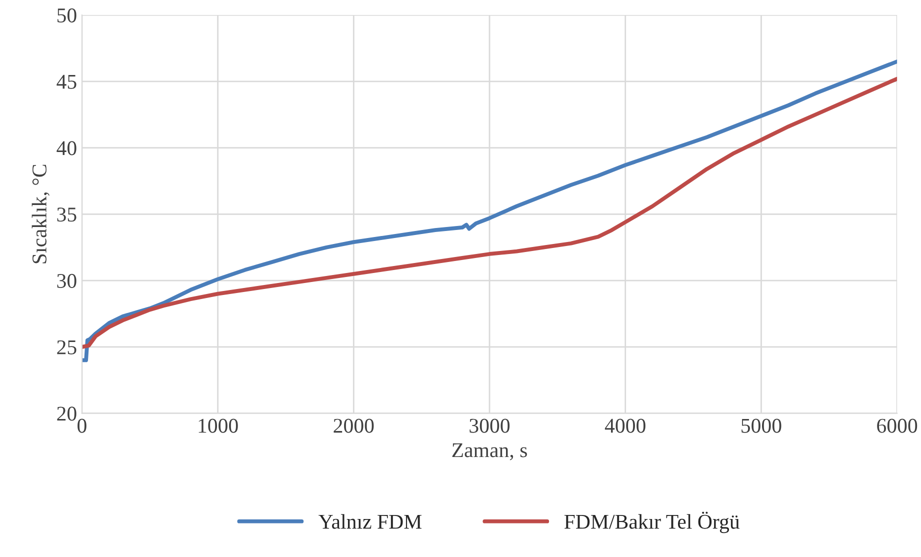 Image resolution: width=921 pixels, height=557 pixels. Describe the element at coordinates (897, 425) in the screenshot. I see `x-tick-label: 6000` at that location.